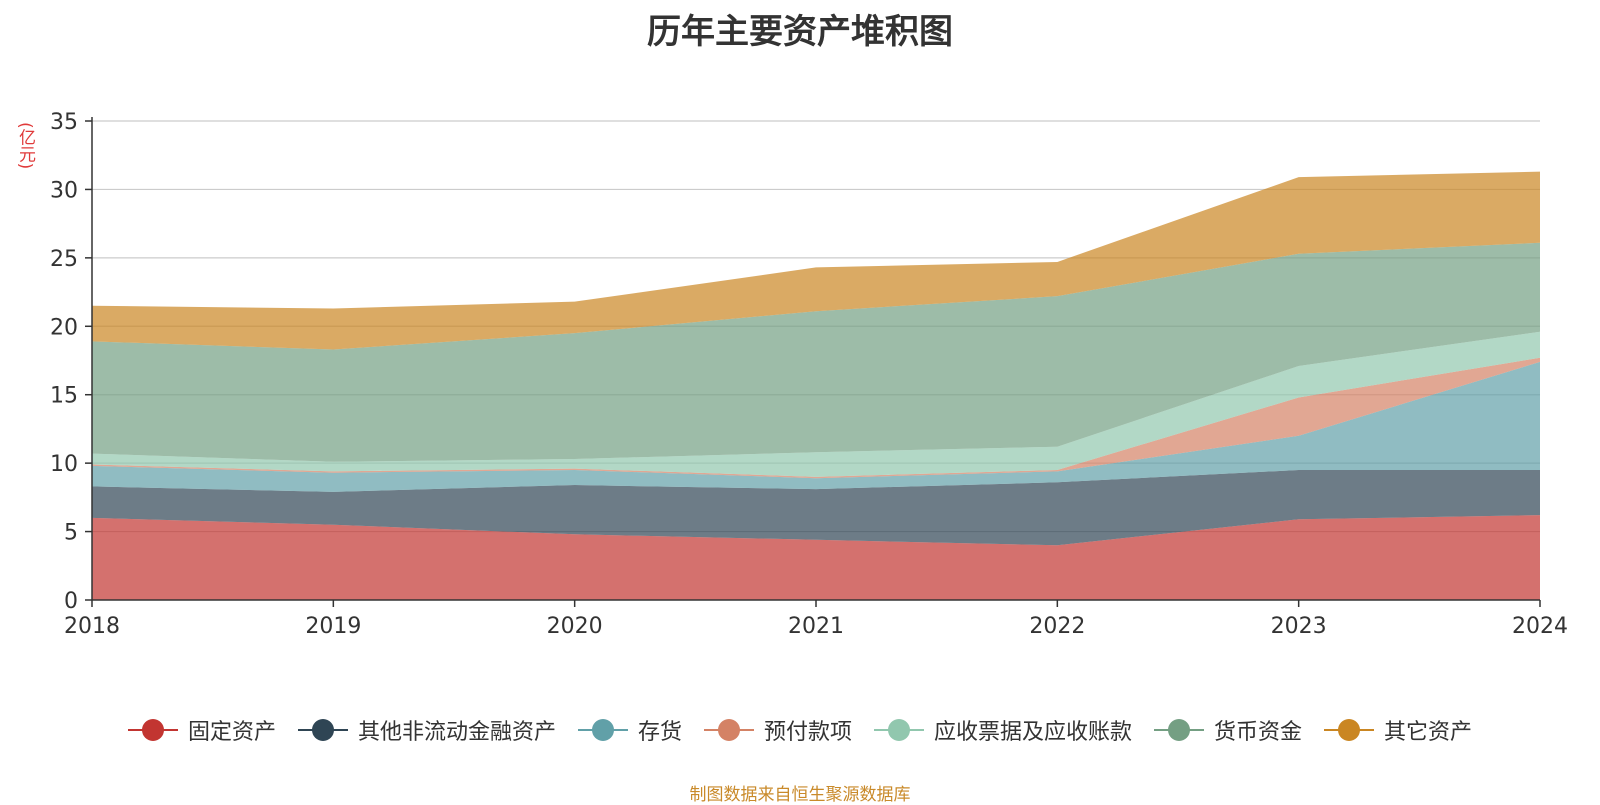  Describe the element at coordinates (71, 533) in the screenshot. I see `y-tick-label: 5` at that location.